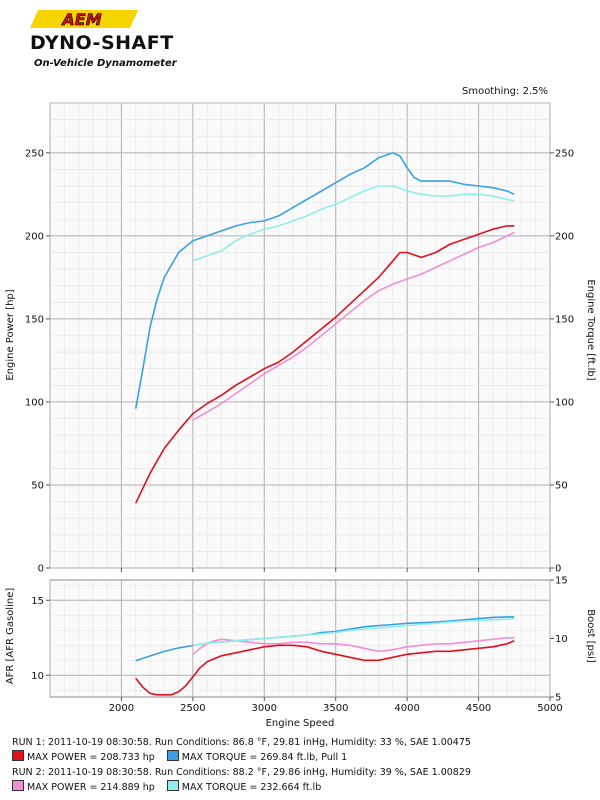 The image size is (600, 800). I want to click on brand-logo-text: AEM, so click(80, 19).